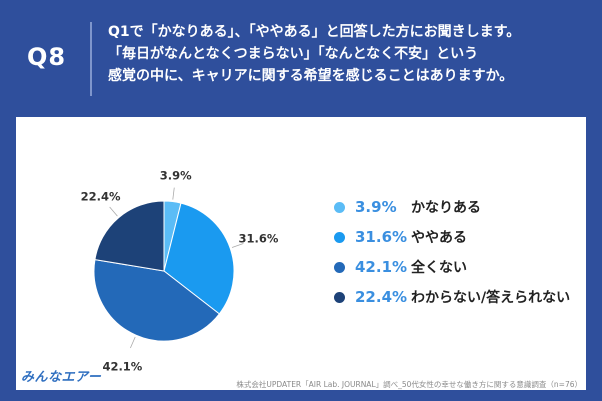  I want to click on divider-line, so click(91, 59).